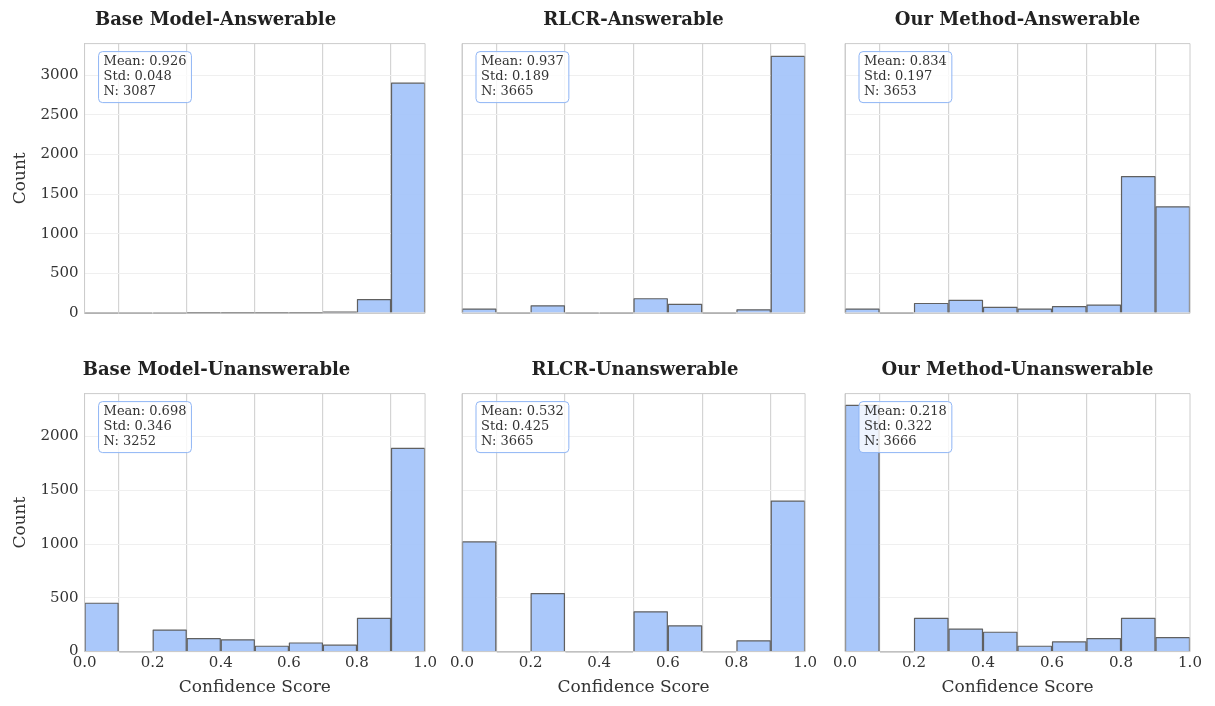  Describe the element at coordinates (522, 426) in the screenshot. I see `annotation: Mean: 0.532 Std: 0.425 N: 3665` at that location.